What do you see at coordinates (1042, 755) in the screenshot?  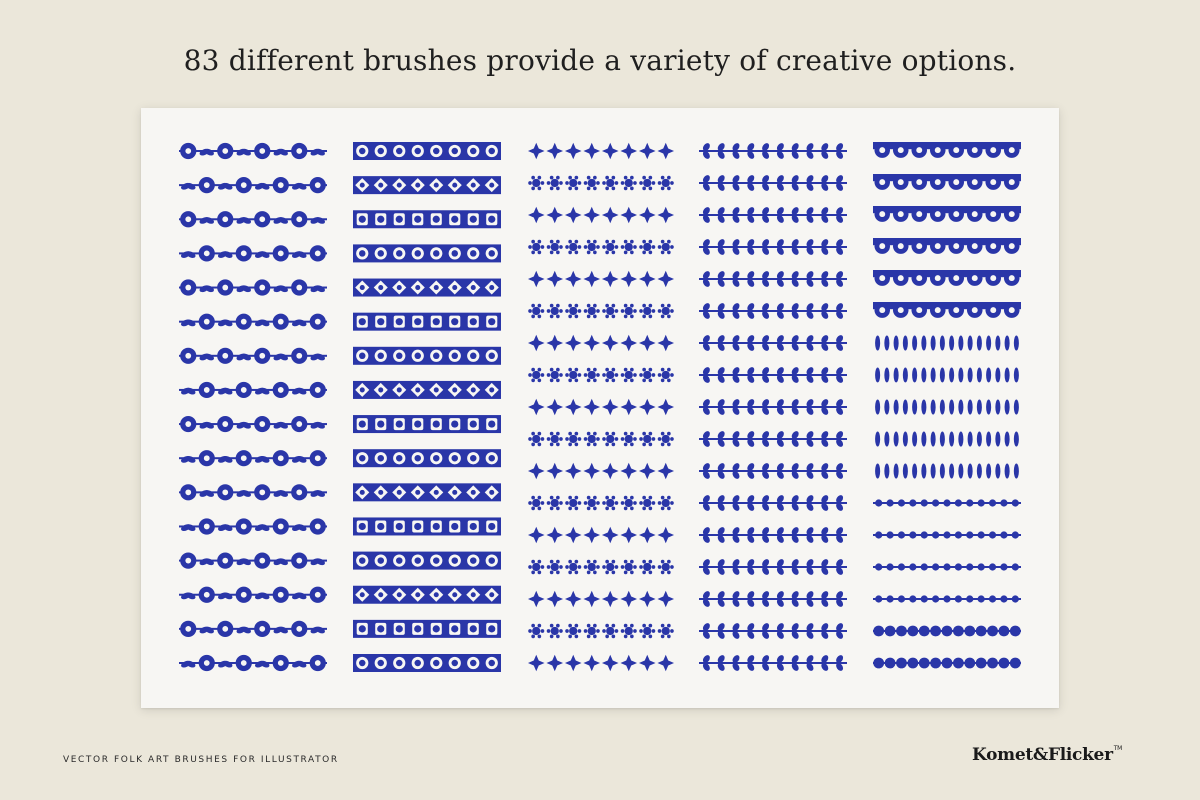 I see `brand-name: Komet&Flicker` at bounding box center [1042, 755].